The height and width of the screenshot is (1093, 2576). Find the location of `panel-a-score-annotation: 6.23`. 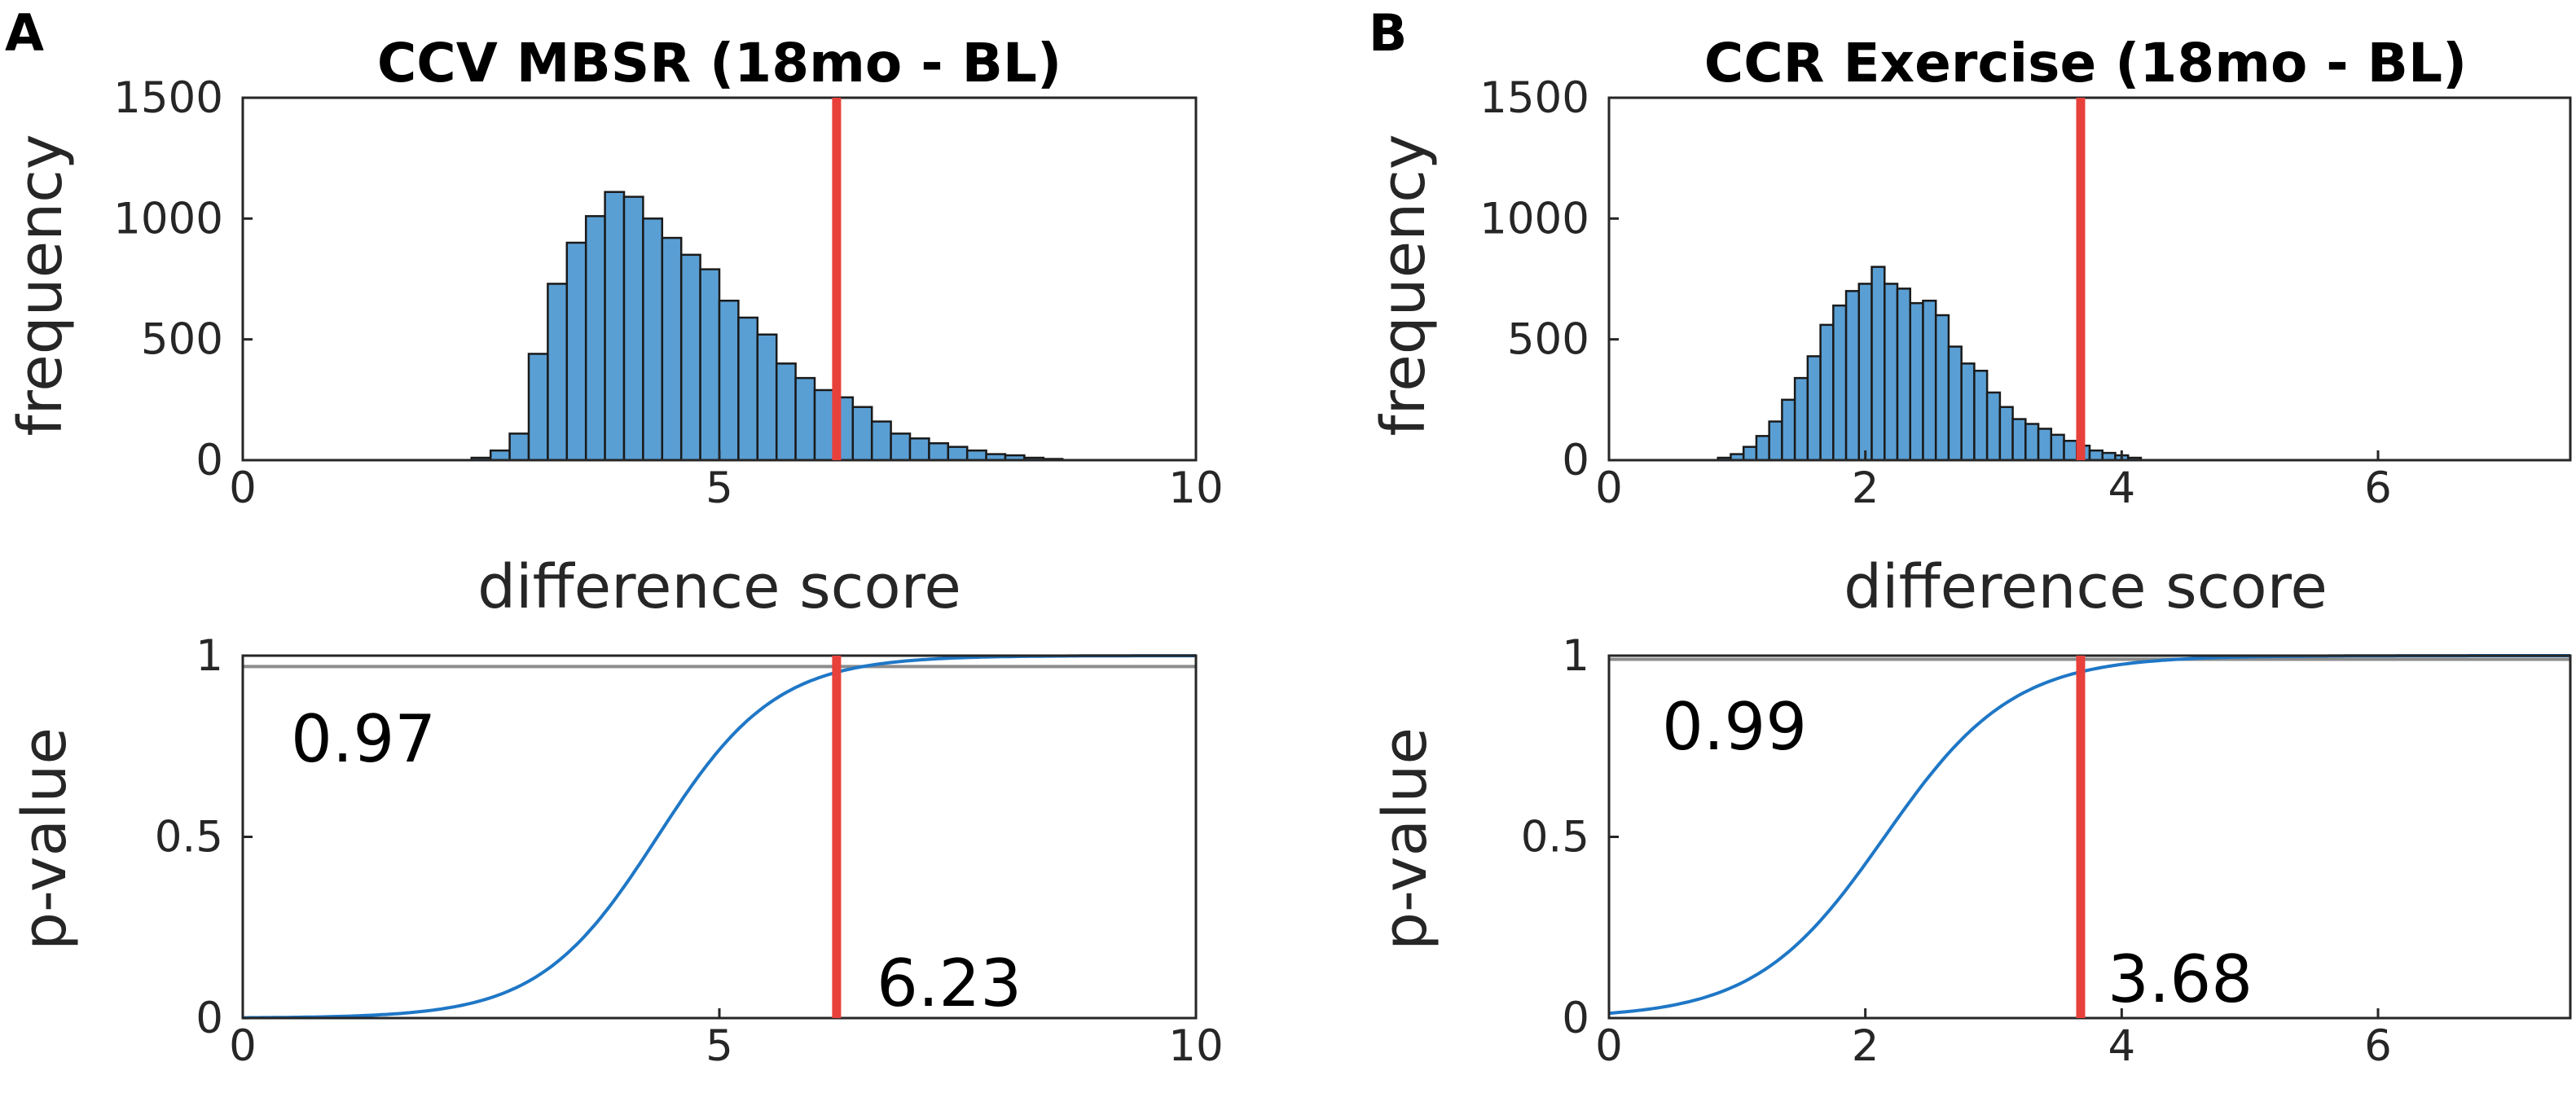

panel-a-score-annotation: 6.23 is located at coordinates (949, 983).